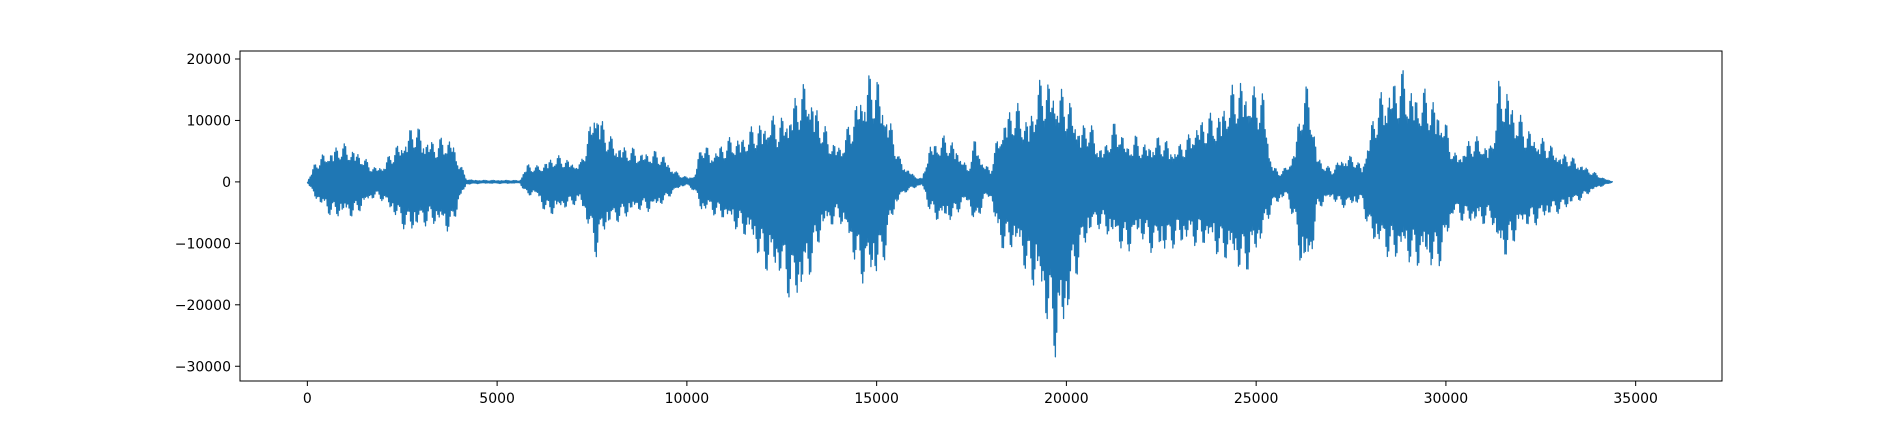 This screenshot has width=1904, height=428. Describe the element at coordinates (687, 399) in the screenshot. I see `x-tick-label: 10000` at that location.